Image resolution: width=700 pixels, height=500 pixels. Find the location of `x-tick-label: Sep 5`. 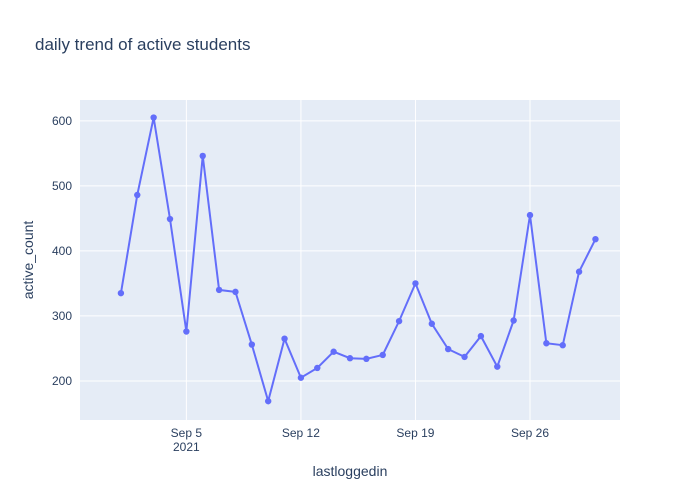

x-tick-label: Sep 5 is located at coordinates (187, 433).